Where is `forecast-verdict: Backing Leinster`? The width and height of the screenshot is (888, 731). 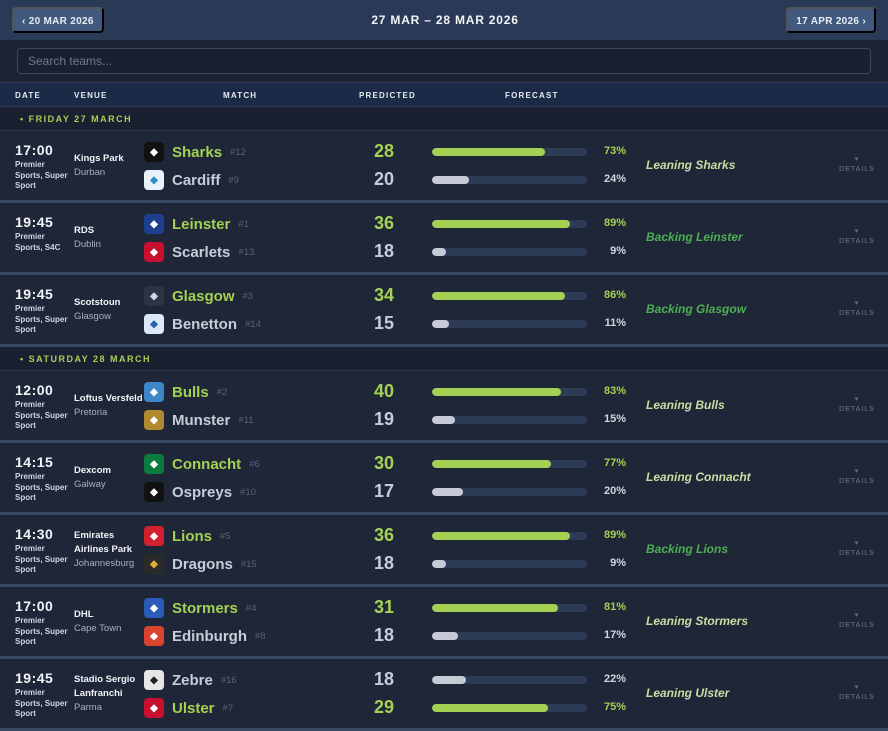 forecast-verdict: Backing Leinster is located at coordinates (694, 237).